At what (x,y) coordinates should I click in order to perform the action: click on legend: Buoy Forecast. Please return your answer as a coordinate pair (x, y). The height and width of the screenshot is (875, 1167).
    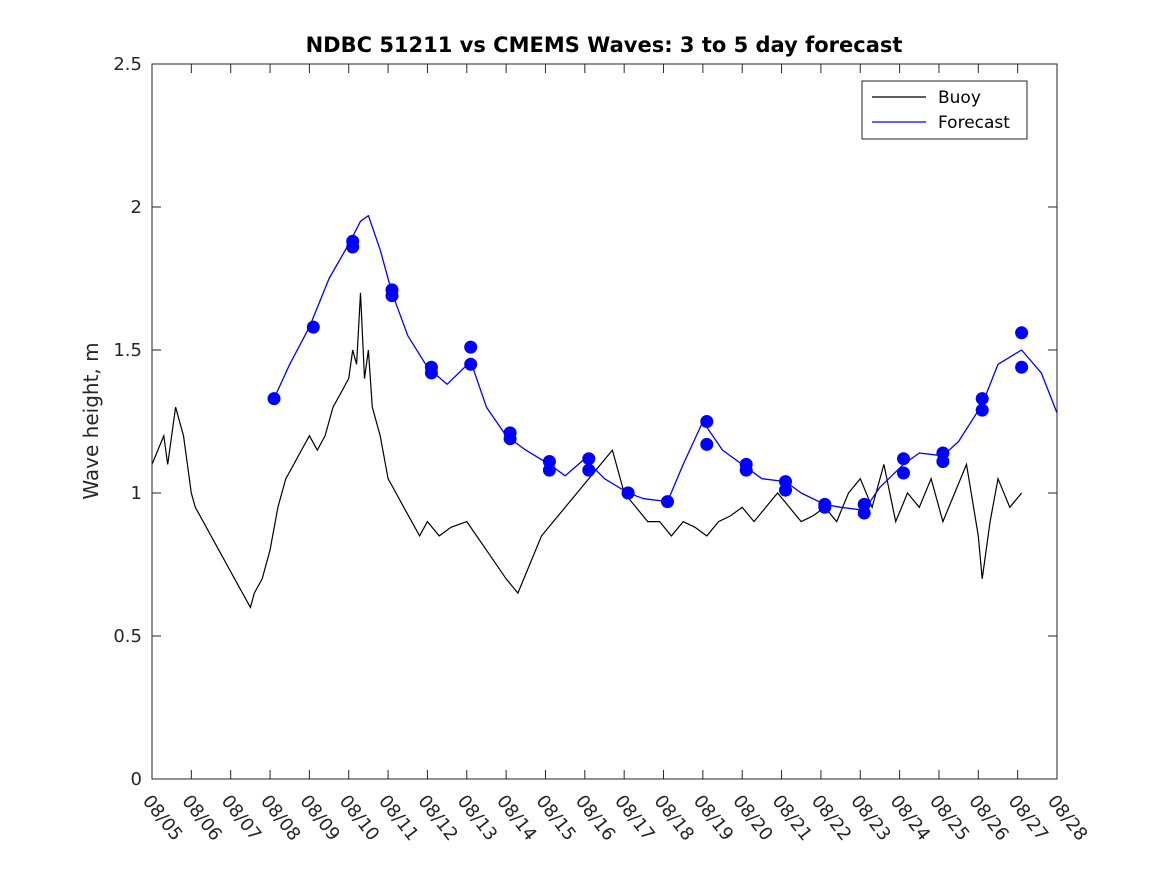
    Looking at the image, I should click on (944, 110).